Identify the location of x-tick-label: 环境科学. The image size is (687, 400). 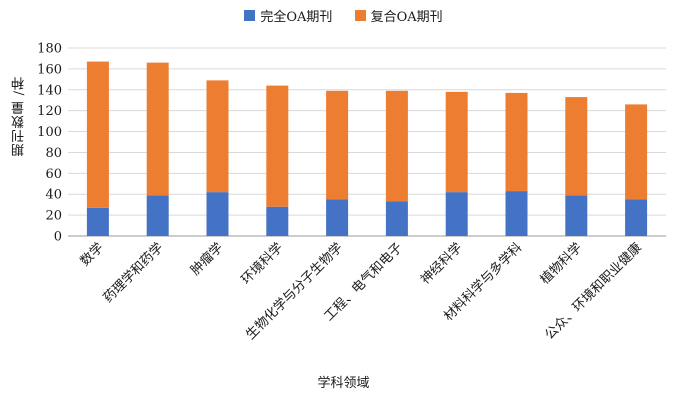
(262, 264).